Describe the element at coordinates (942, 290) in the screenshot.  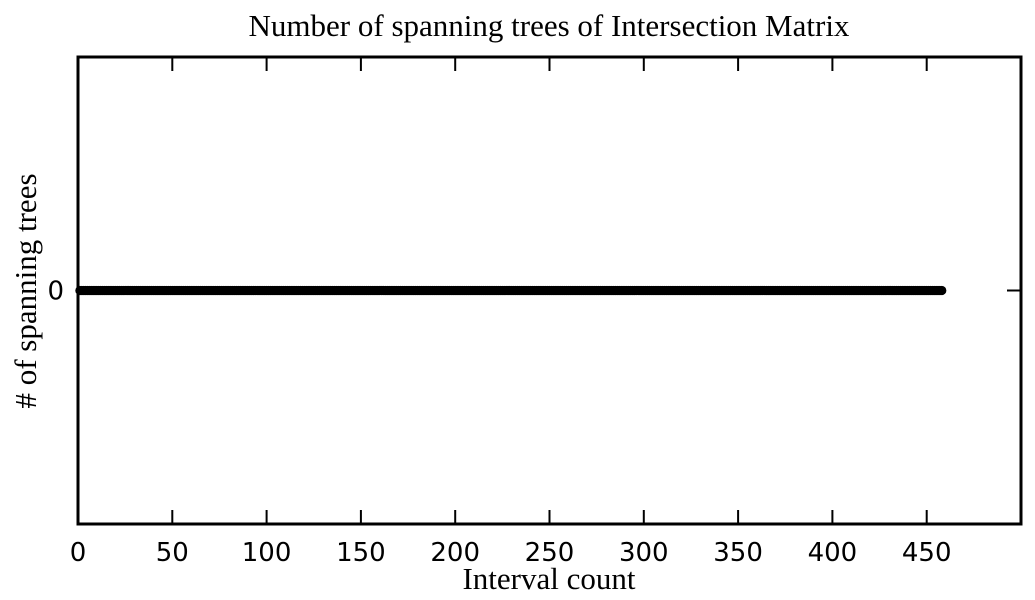
I see `data-point` at that location.